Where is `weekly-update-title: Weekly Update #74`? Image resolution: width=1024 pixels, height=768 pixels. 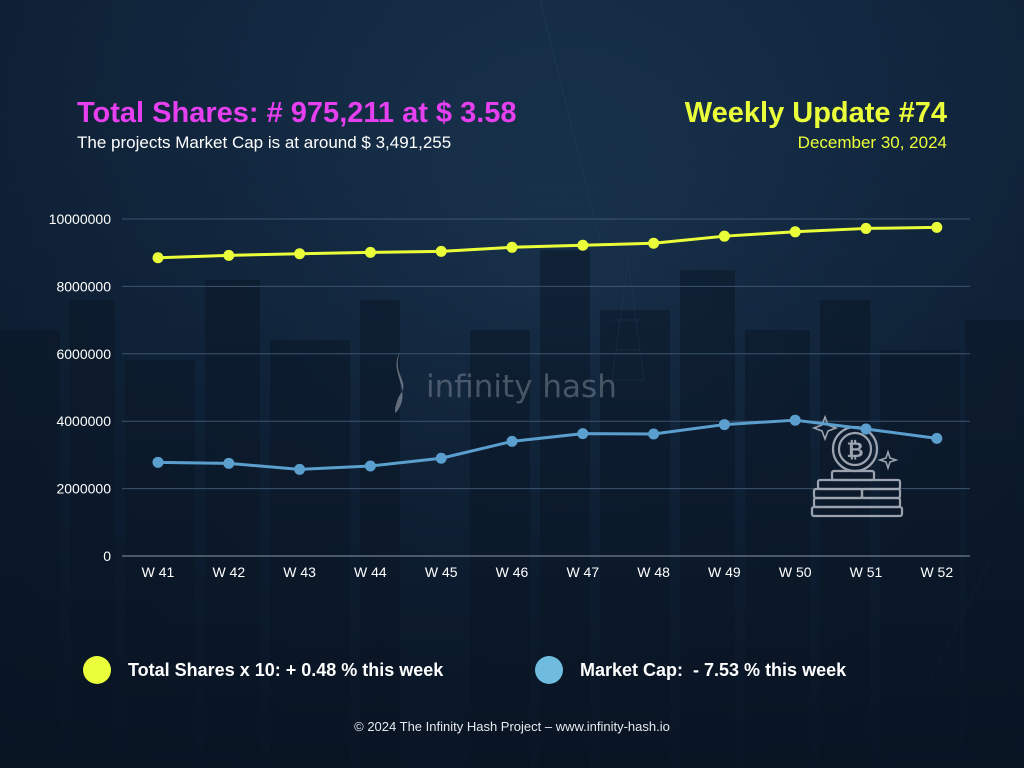
weekly-update-title: Weekly Update #74 is located at coordinates (815, 113).